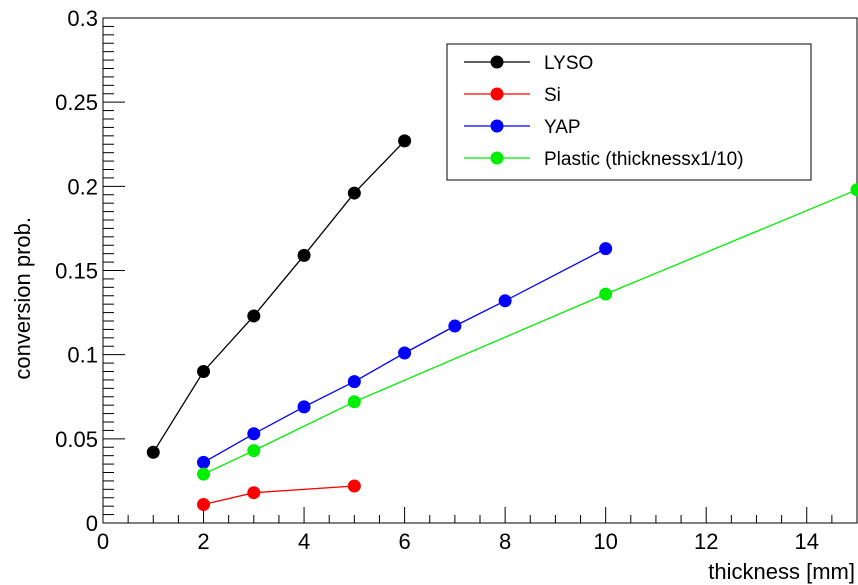 The height and width of the screenshot is (585, 858). Describe the element at coordinates (562, 127) in the screenshot. I see `legend-label: YAP` at that location.